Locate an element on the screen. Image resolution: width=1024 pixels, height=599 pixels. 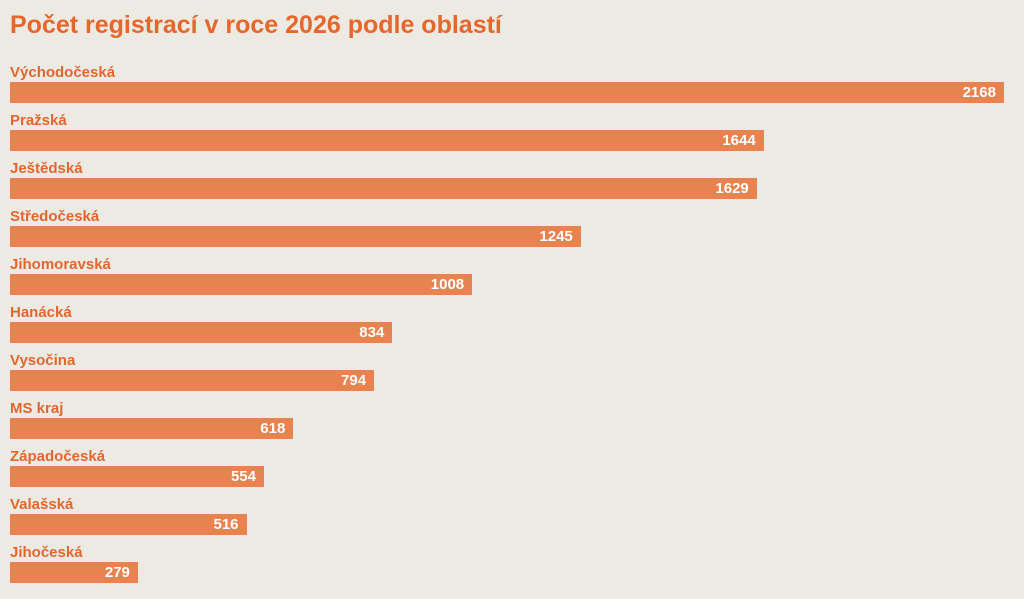
bar-row: Pražská 1644 is located at coordinates (512, 131).